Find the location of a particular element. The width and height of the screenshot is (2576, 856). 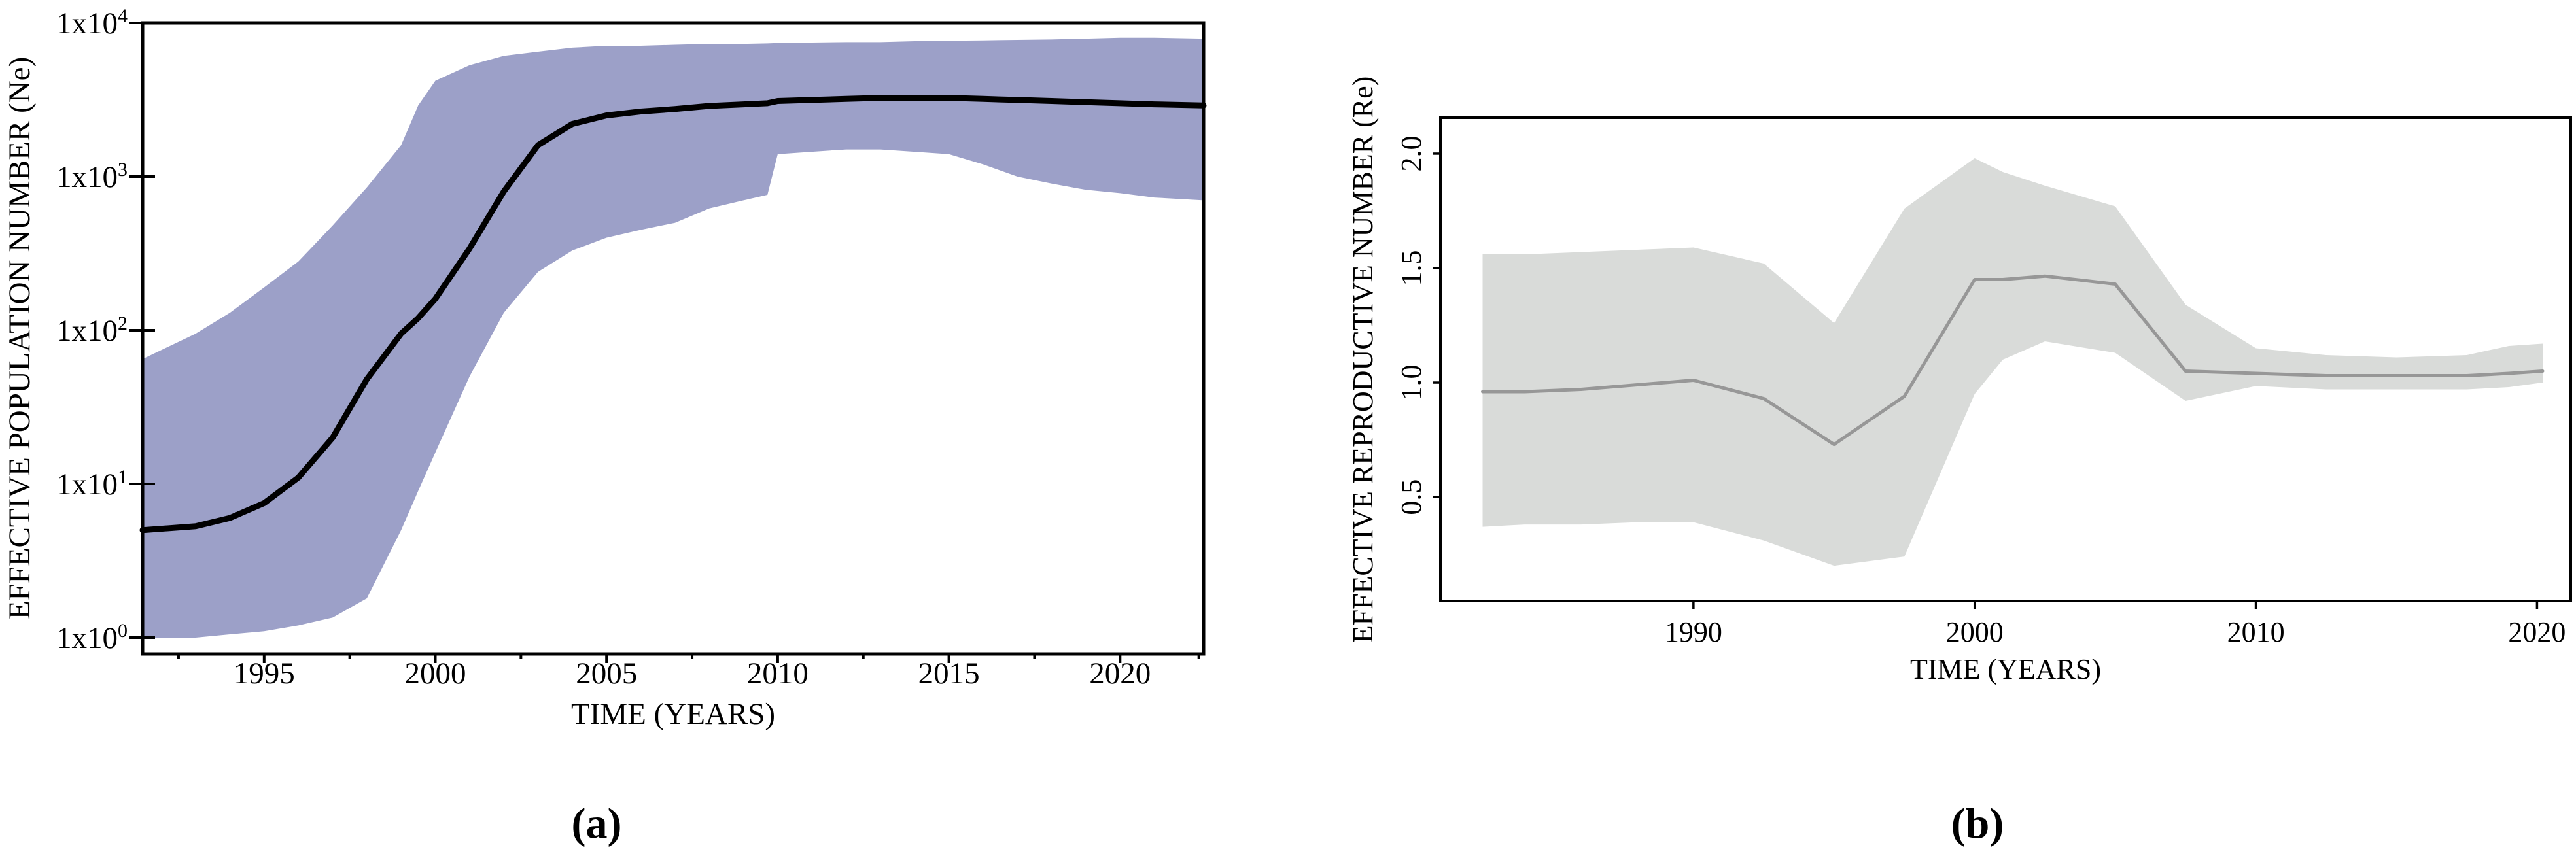

x-tick-label: 2005 is located at coordinates (606, 674).